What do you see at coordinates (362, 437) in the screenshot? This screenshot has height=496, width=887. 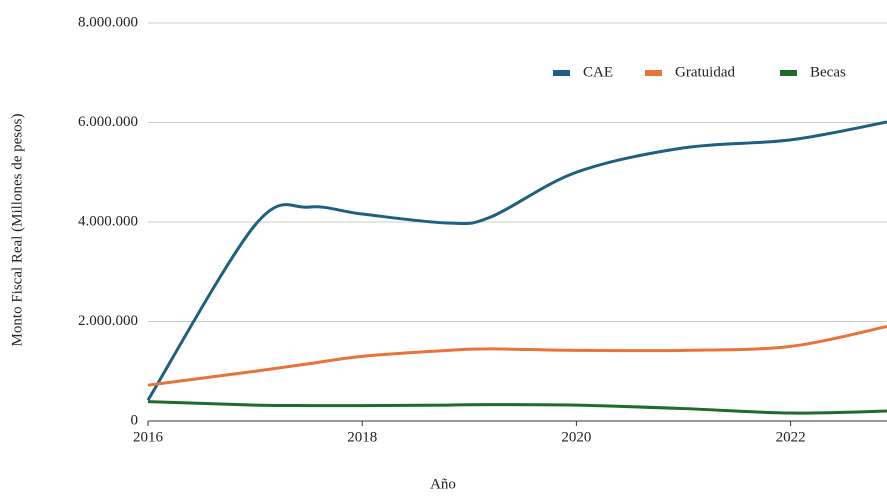 I see `x-tick-label: 2018` at bounding box center [362, 437].